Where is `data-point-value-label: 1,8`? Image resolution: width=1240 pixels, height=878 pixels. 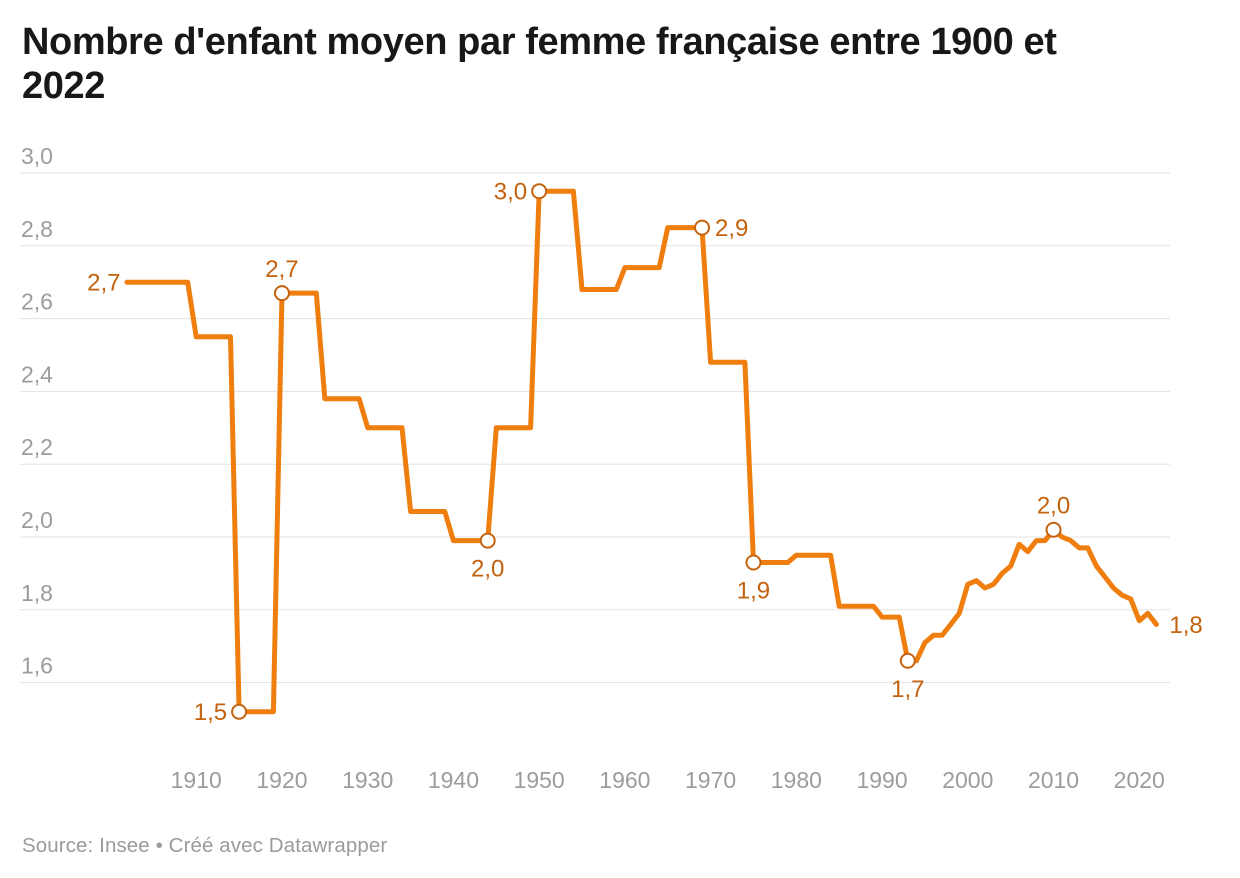
data-point-value-label: 1,8 is located at coordinates (1185, 625).